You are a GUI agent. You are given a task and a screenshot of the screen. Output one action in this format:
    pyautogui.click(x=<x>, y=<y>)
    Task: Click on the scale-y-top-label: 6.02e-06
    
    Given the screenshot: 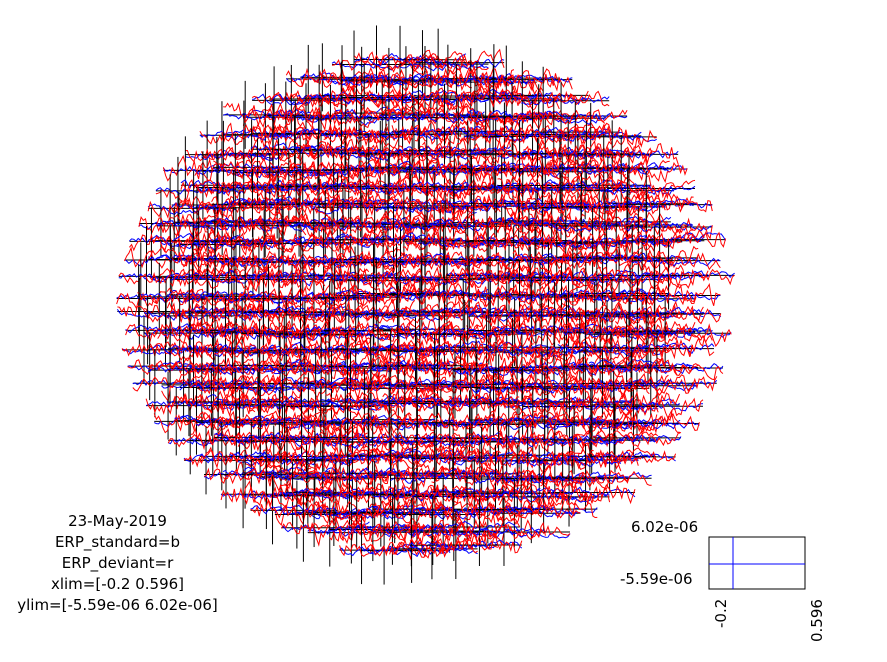 What is the action you would take?
    pyautogui.click(x=665, y=527)
    